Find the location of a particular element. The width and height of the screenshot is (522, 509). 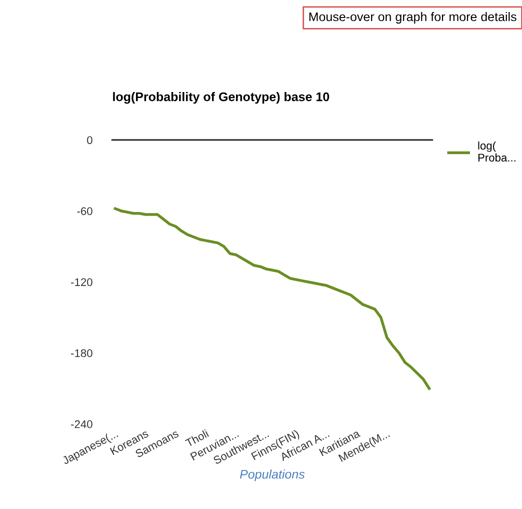

y-tick-label: -240 is located at coordinates (81, 424).